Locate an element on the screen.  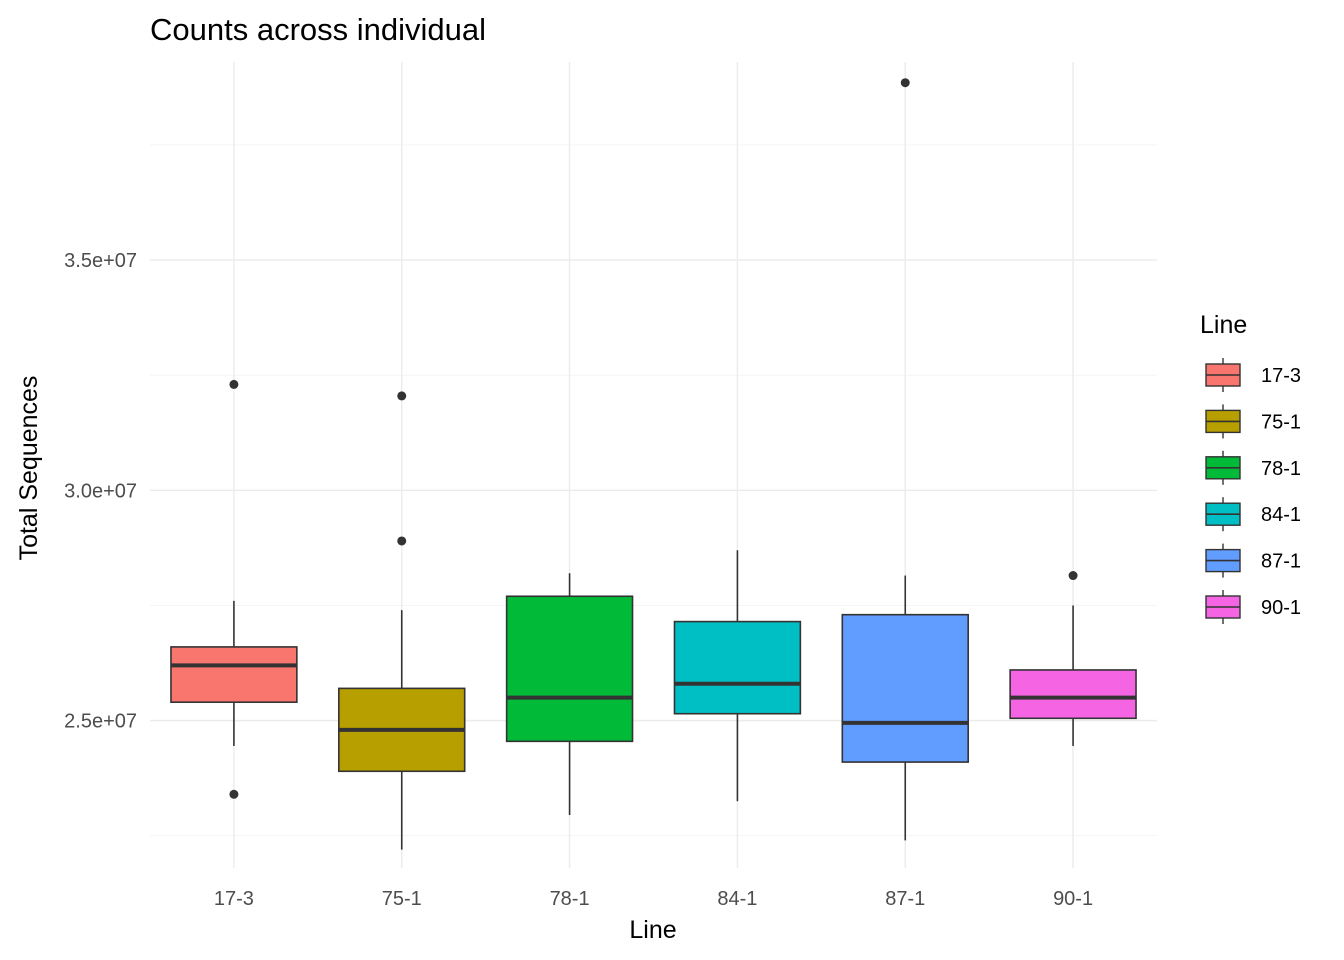
x-tick-label: 84-1 is located at coordinates (737, 899).